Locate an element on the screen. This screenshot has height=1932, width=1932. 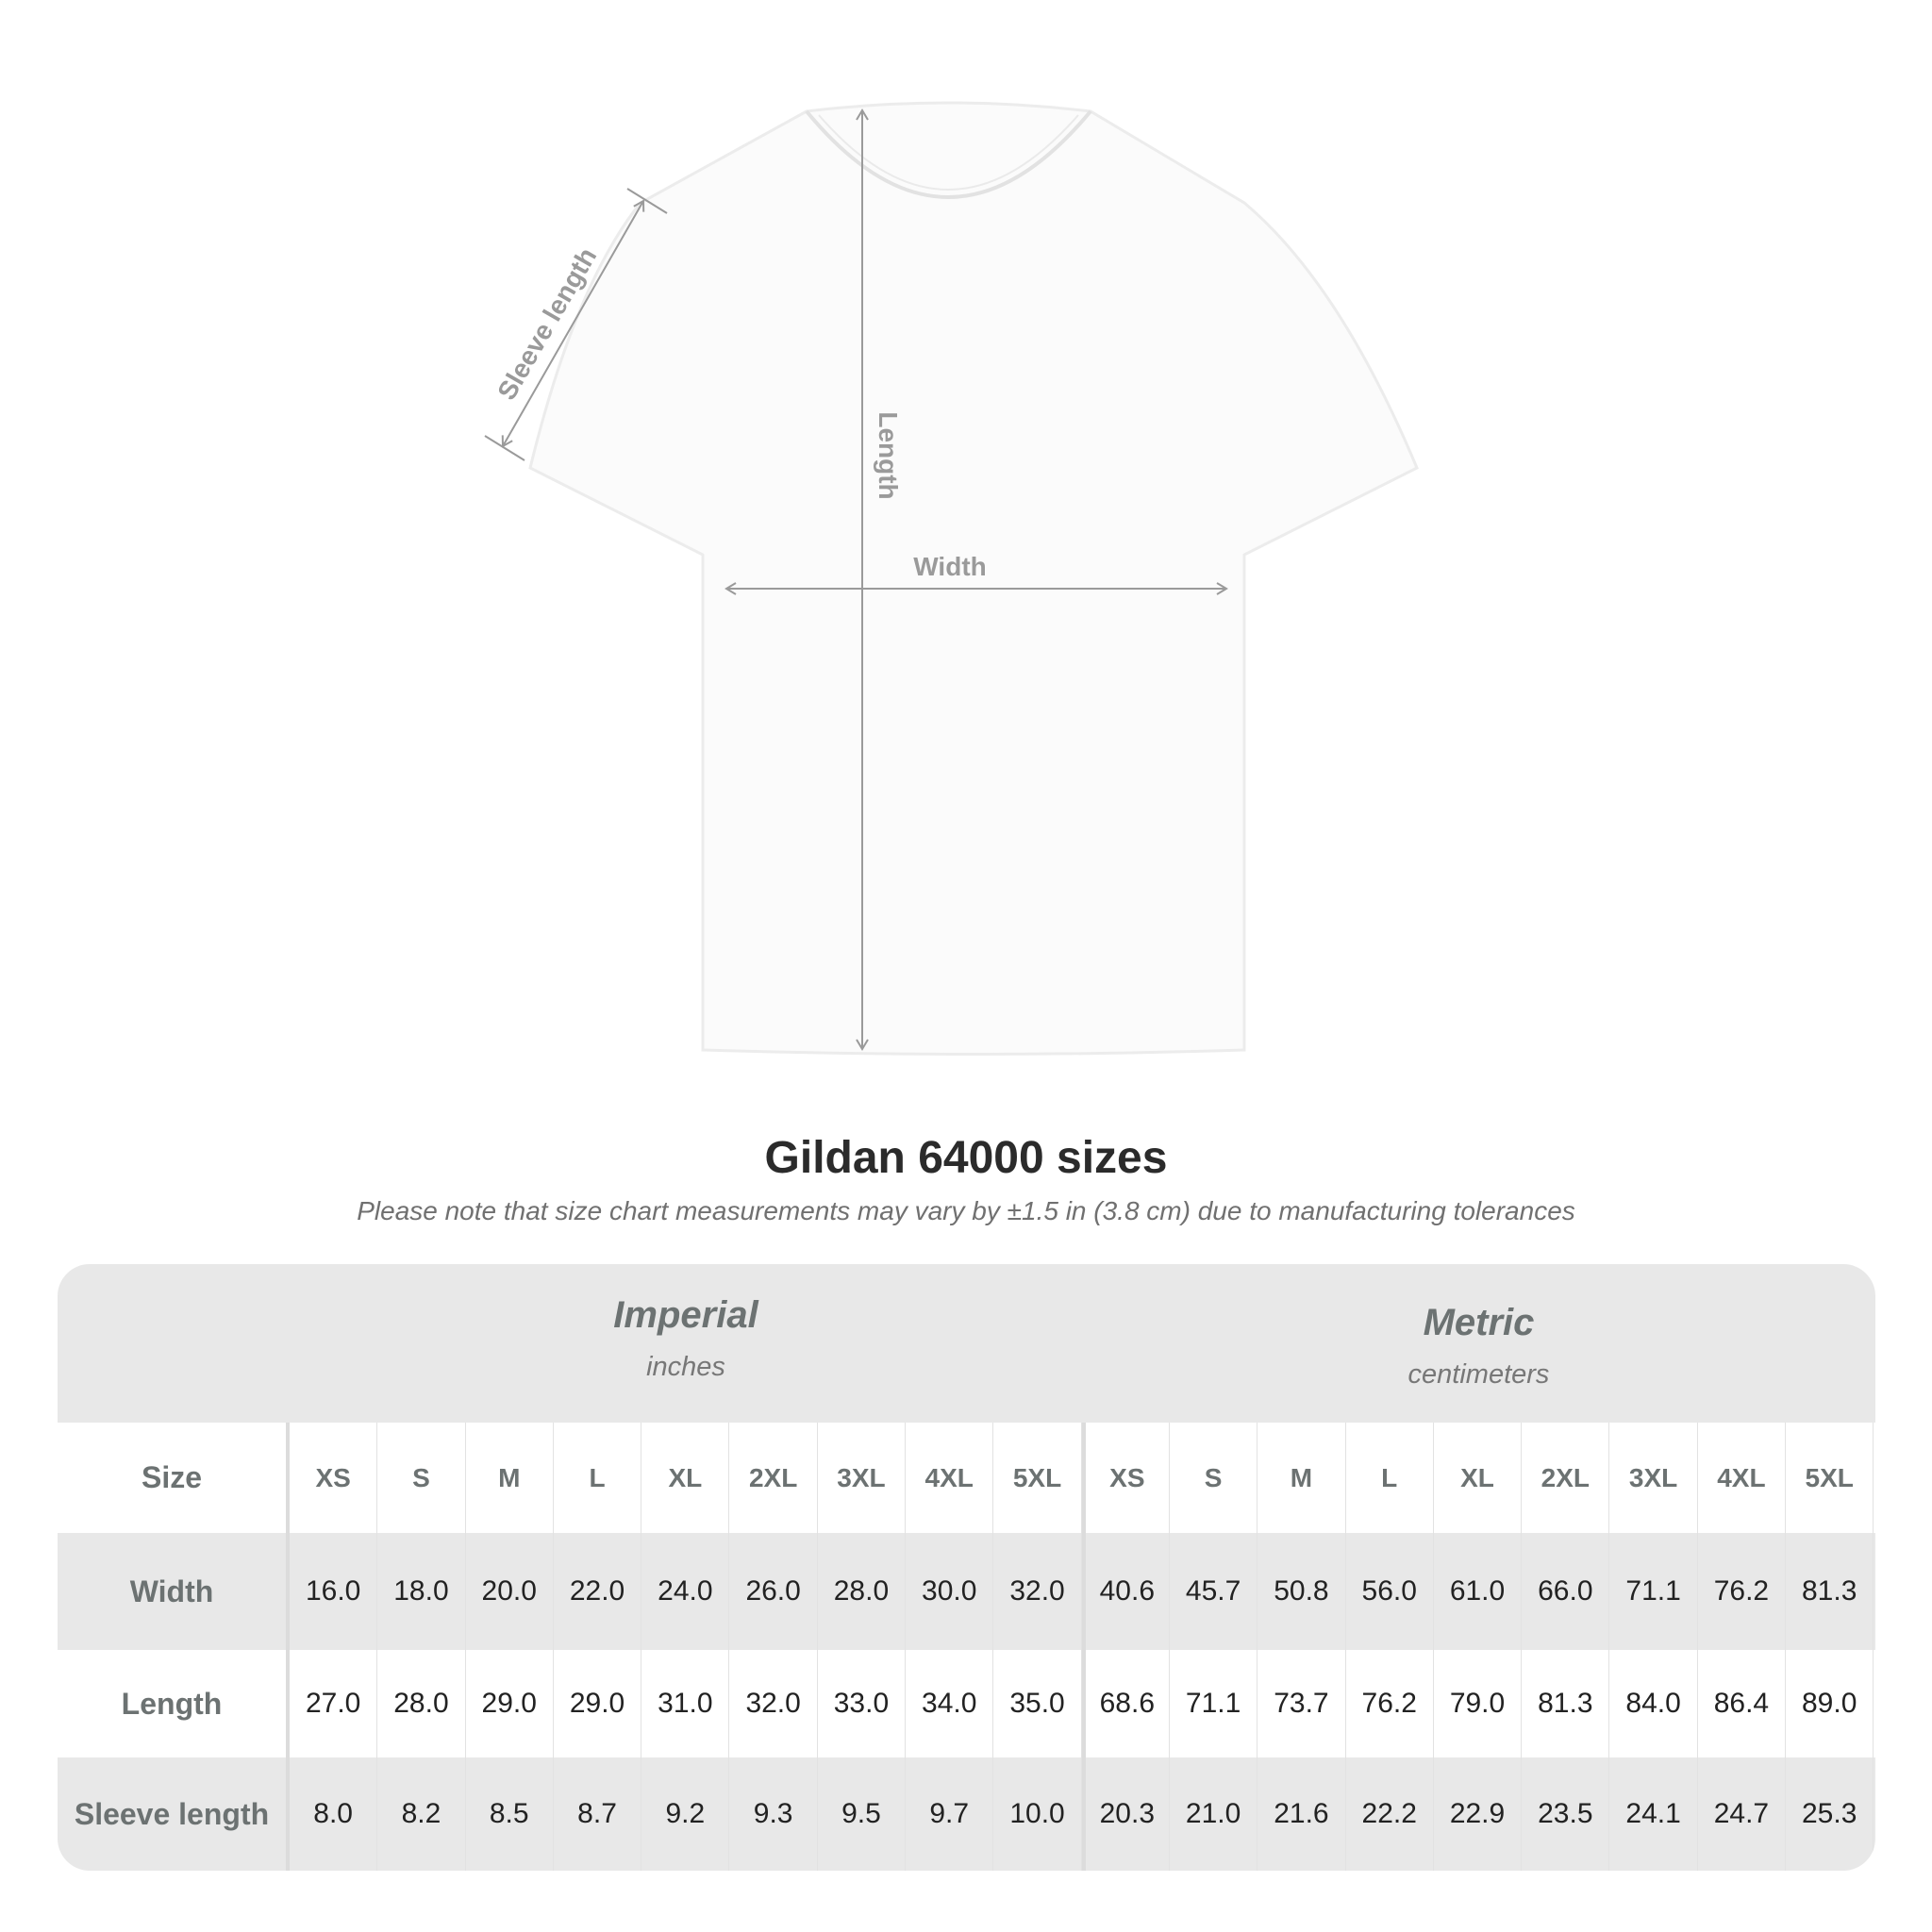
metric-label: Metric is located at coordinates (1479, 1322).